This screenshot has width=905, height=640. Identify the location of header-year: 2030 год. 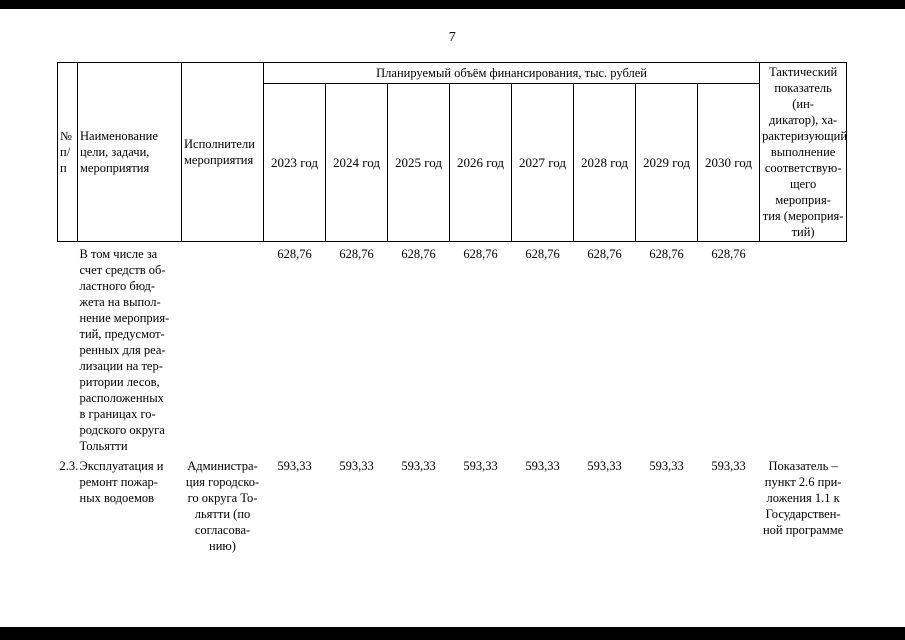
(728, 162).